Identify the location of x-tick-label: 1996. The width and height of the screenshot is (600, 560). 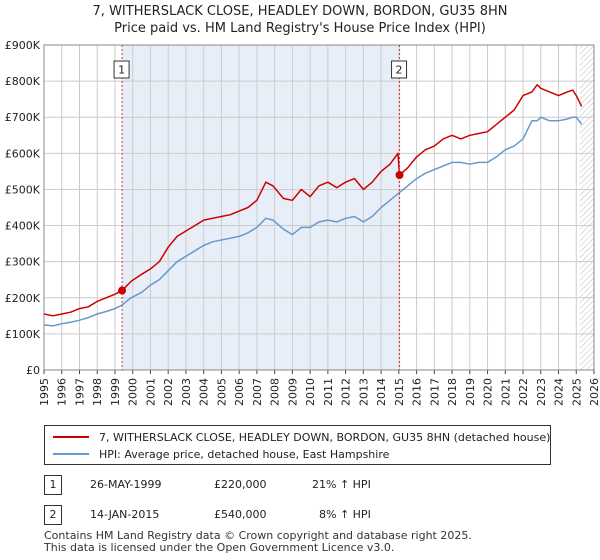
(62, 392).